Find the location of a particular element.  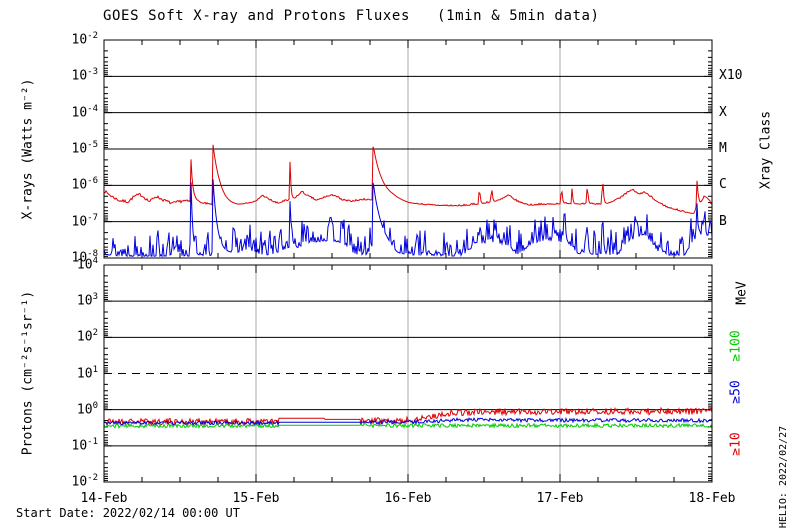

right-label-100: ≥100 is located at coordinates (736, 346).